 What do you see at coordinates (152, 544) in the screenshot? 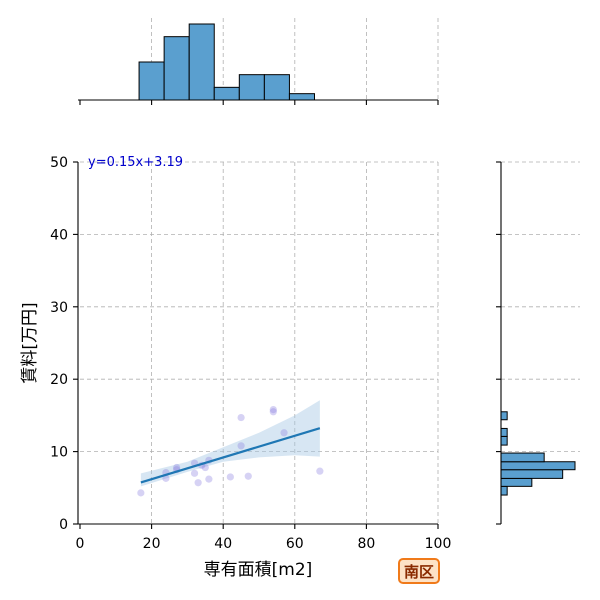
I see `x-tick-label: 20` at bounding box center [152, 544].